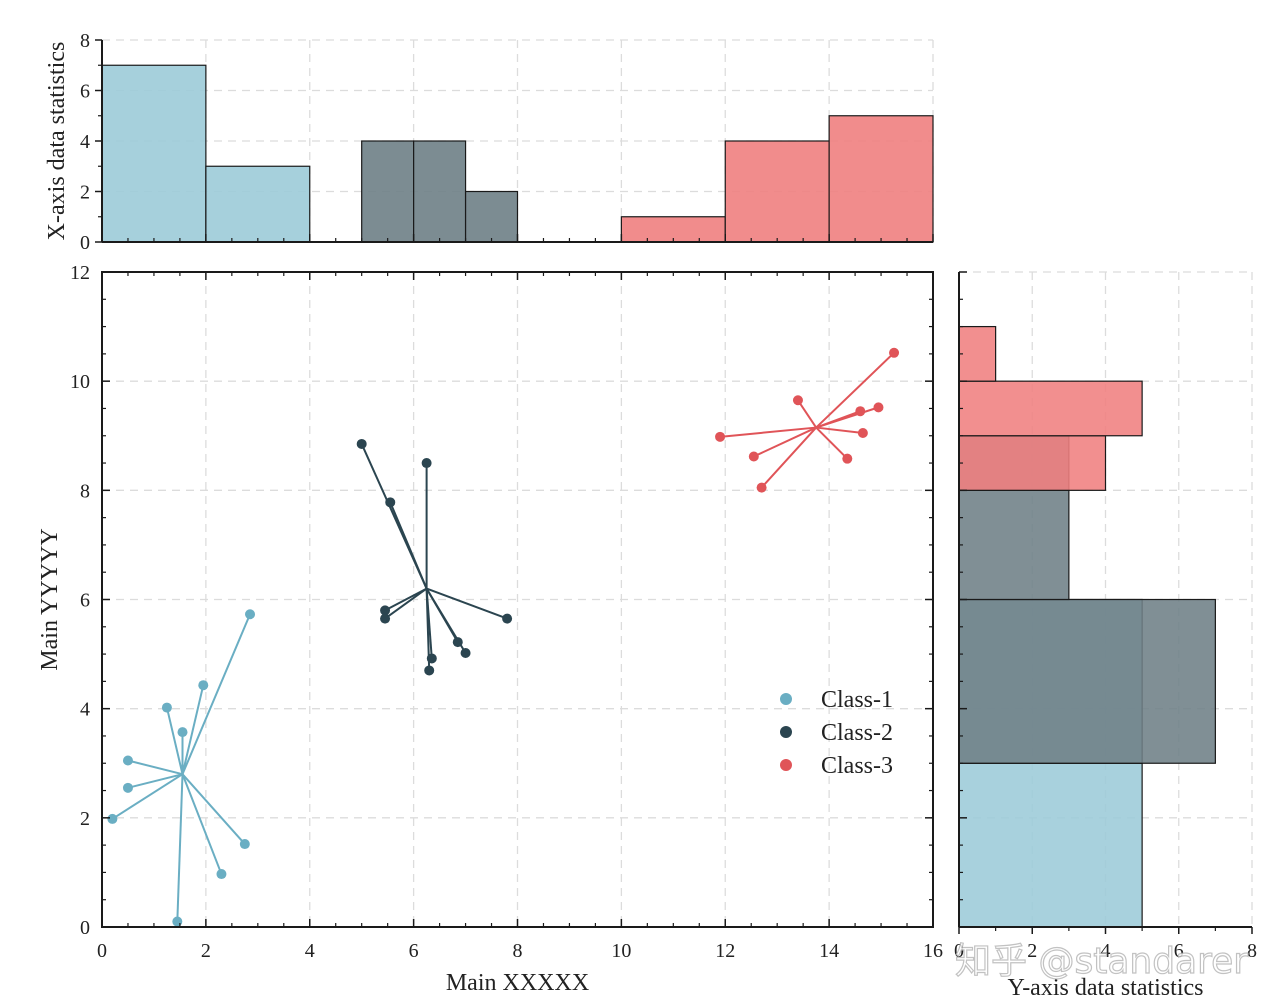 The height and width of the screenshot is (1008, 1280). Describe the element at coordinates (85, 142) in the screenshot. I see `x-hist-ytick-label: 4` at that location.